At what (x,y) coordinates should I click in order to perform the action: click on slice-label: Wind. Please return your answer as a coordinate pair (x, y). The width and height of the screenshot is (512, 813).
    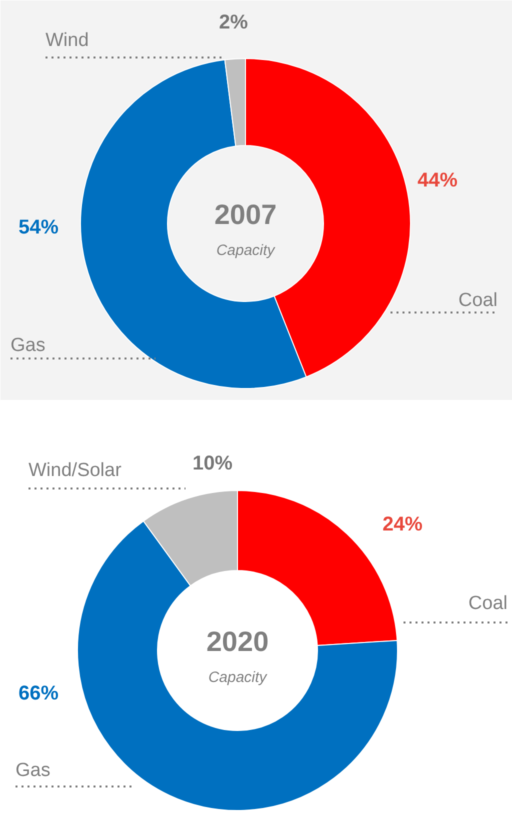
    Looking at the image, I should click on (67, 40).